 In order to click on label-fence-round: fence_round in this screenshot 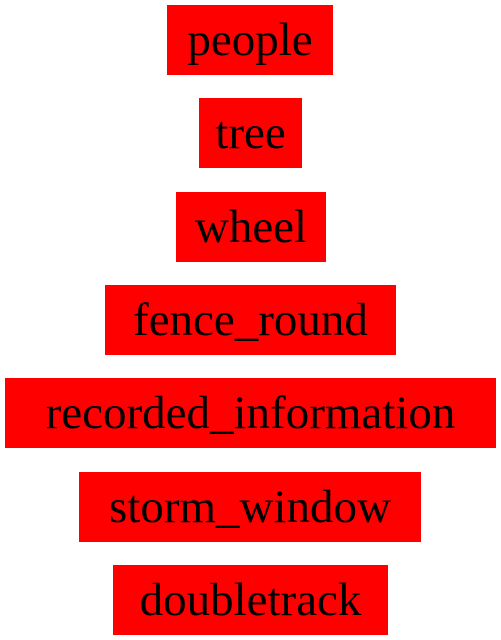, I will do `click(250, 320)`.